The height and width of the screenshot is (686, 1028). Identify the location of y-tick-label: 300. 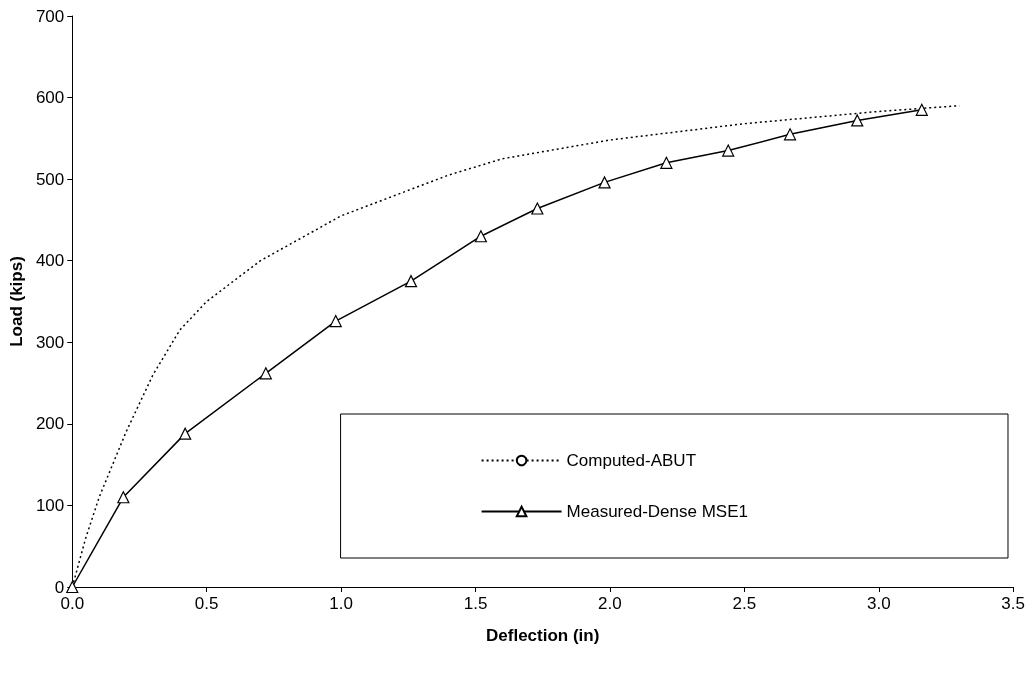
(50, 342).